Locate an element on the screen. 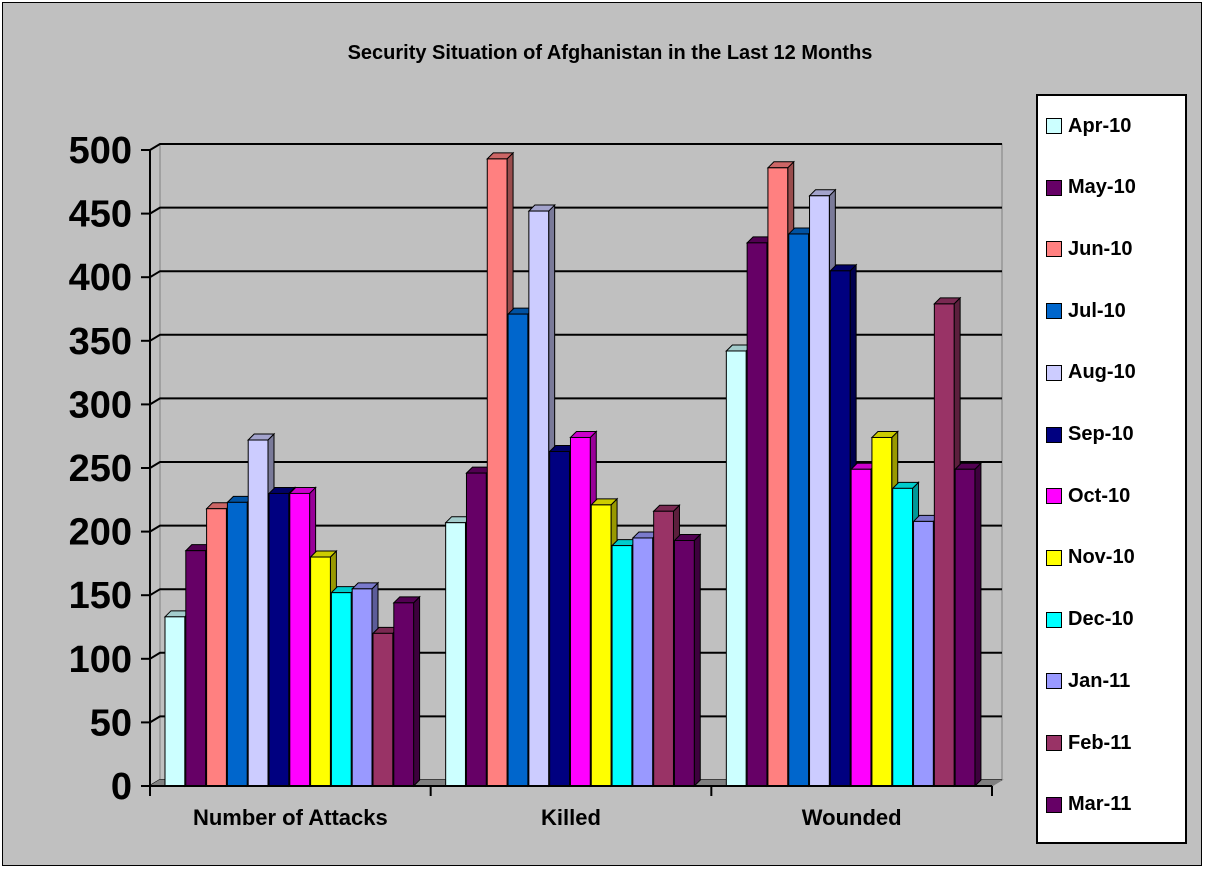 The width and height of the screenshot is (1206, 870). y-tick-label: 50 is located at coordinates (111, 723).